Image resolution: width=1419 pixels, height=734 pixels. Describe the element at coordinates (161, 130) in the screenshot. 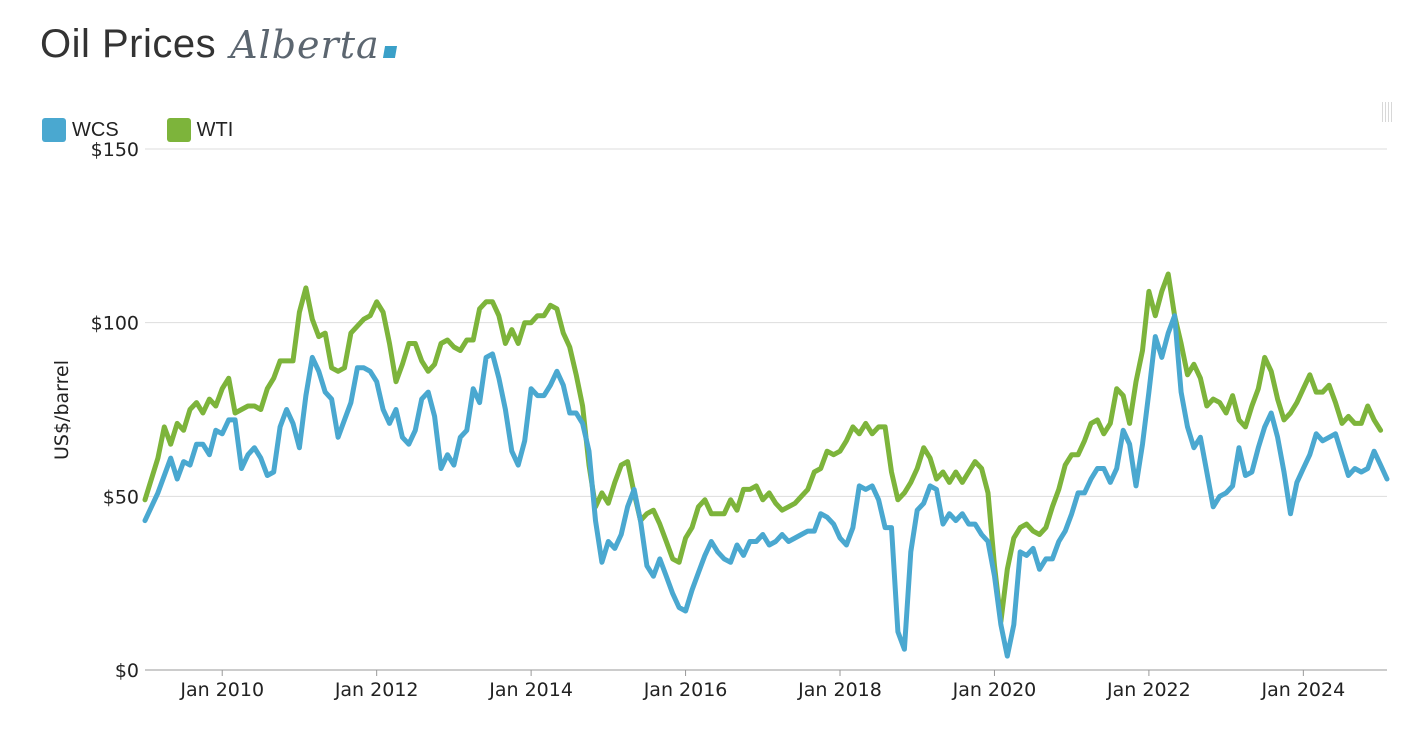

I see `chart-legend: WCS WTI` at that location.